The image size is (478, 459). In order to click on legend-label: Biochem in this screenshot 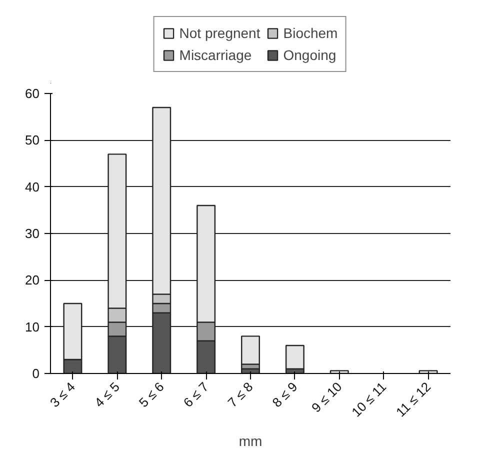, I will do `click(310, 33)`.